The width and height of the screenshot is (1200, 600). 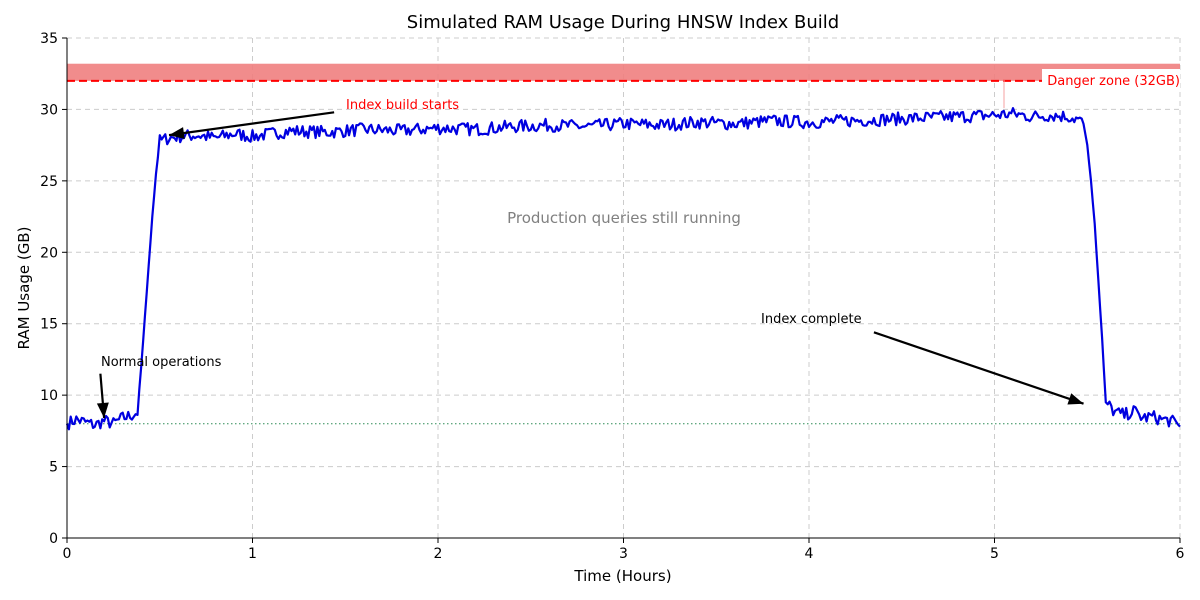 What do you see at coordinates (53, 468) in the screenshot?
I see `y-tick-label: 5` at bounding box center [53, 468].